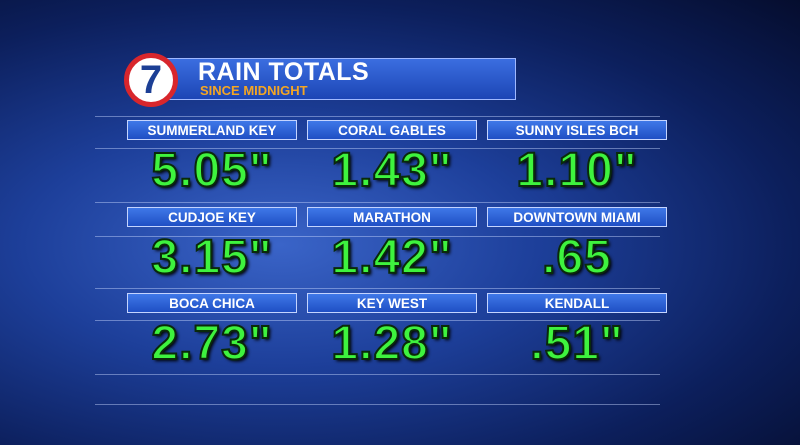 This screenshot has width=800, height=445. Describe the element at coordinates (392, 217) in the screenshot. I see `location-label: MARATHON` at that location.